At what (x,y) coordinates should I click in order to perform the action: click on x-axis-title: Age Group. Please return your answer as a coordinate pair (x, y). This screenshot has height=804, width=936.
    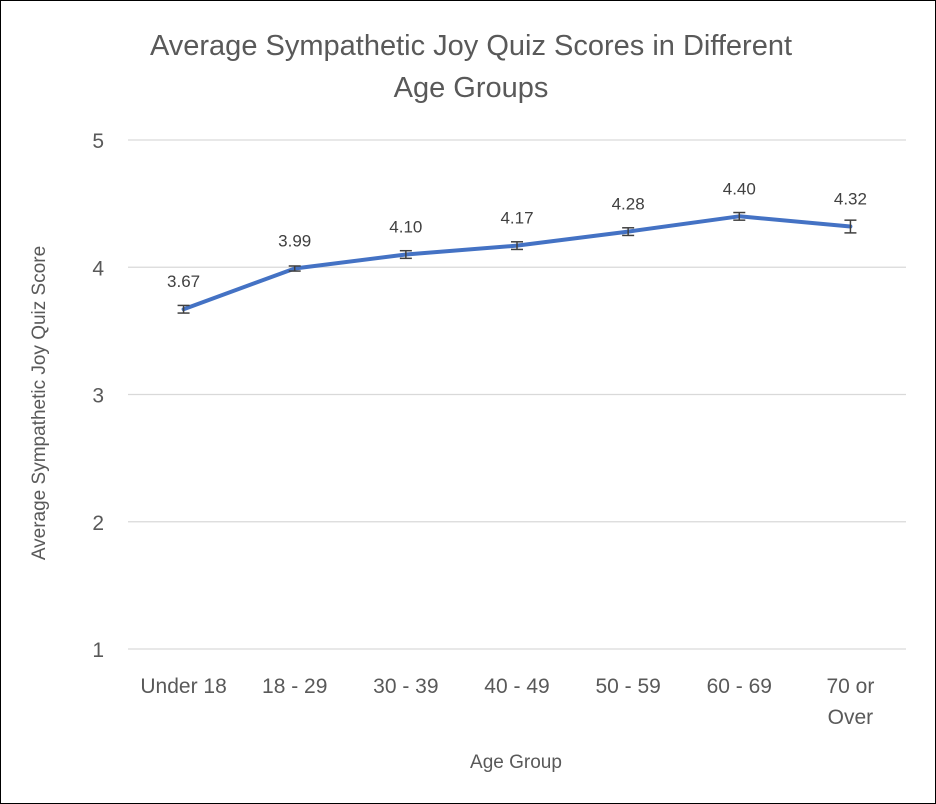
    Looking at the image, I should click on (516, 762).